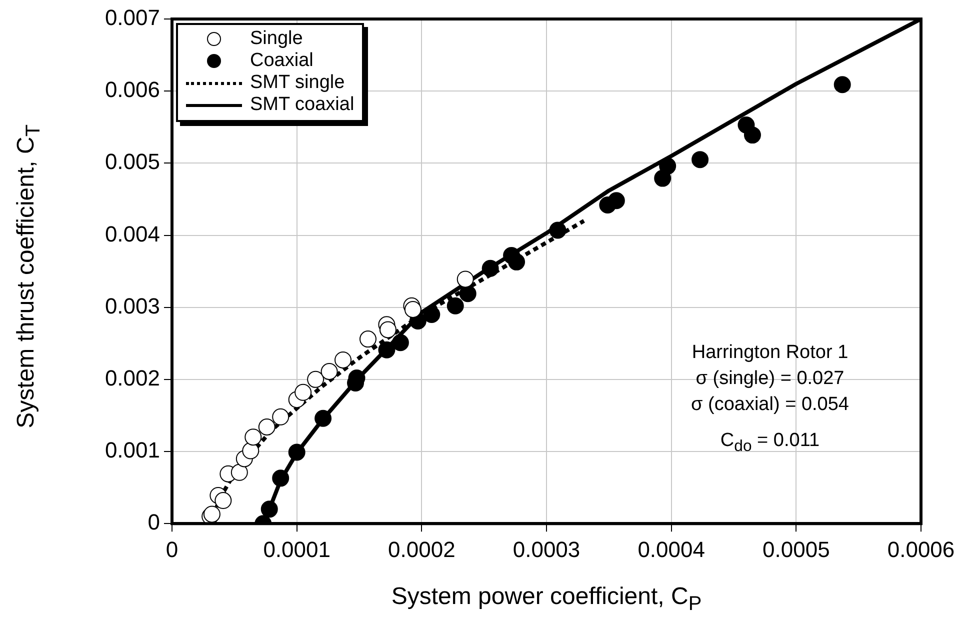 The height and width of the screenshot is (632, 975). Describe the element at coordinates (770, 443) in the screenshot. I see `annotation: C$_{do}$ = 0.011` at that location.